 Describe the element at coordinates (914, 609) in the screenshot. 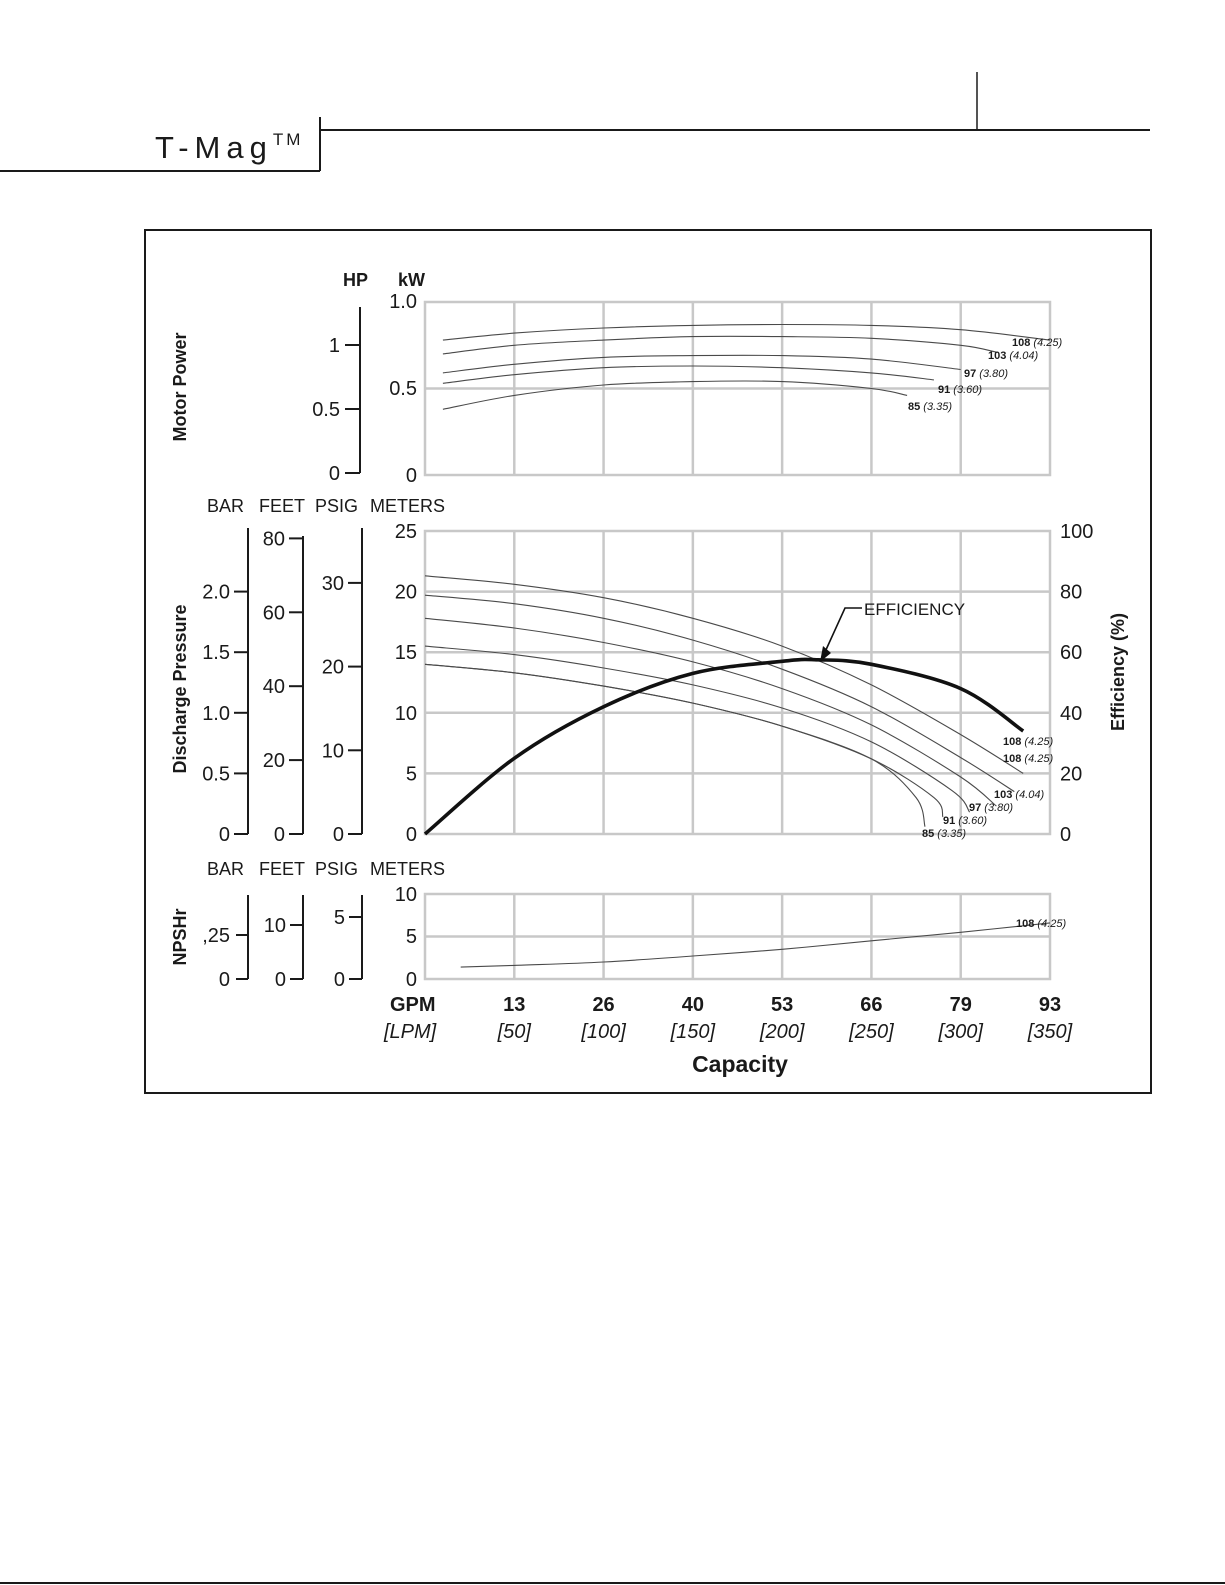

I see `efficiency-callout-label: EFFICIENCY` at that location.